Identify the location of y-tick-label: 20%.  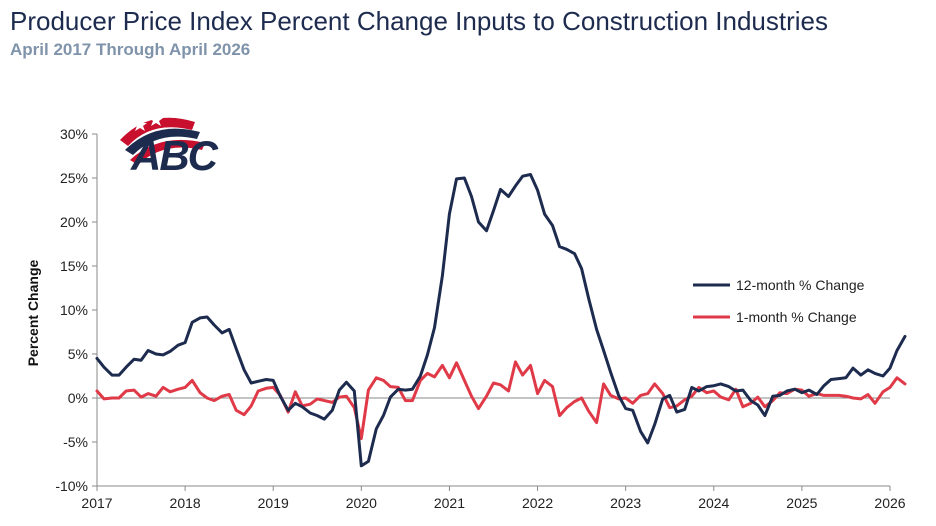
(74, 222).